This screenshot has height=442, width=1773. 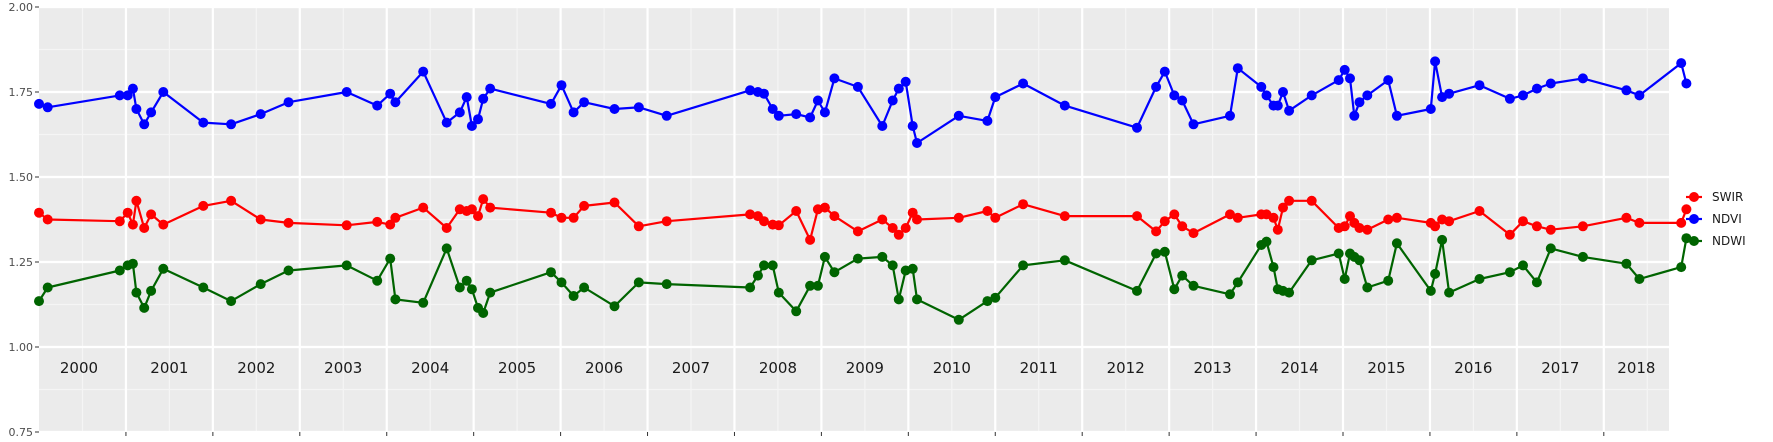 What do you see at coordinates (1694, 219) in the screenshot?
I see `legend-key-point-ndvi` at bounding box center [1694, 219].